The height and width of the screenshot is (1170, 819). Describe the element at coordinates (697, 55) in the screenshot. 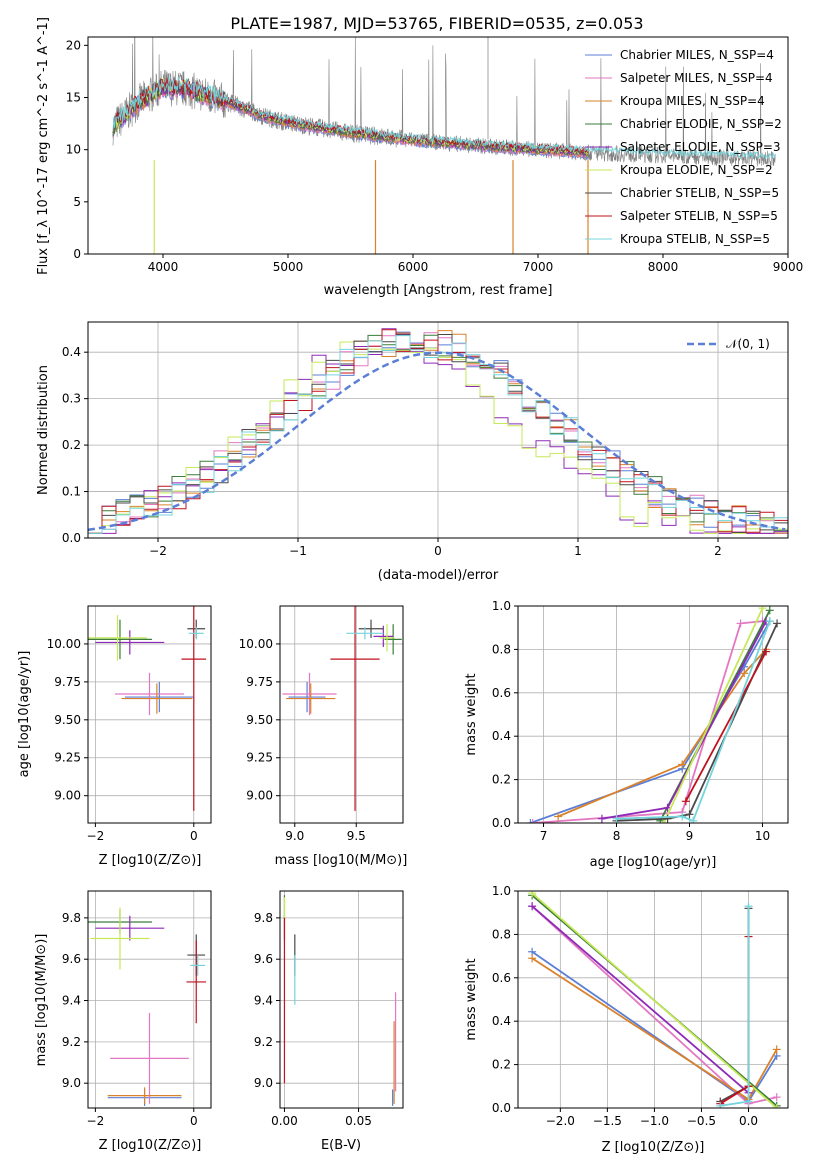

I see `legend-entry-label: Chabrier MILES, N_SSP=4` at that location.